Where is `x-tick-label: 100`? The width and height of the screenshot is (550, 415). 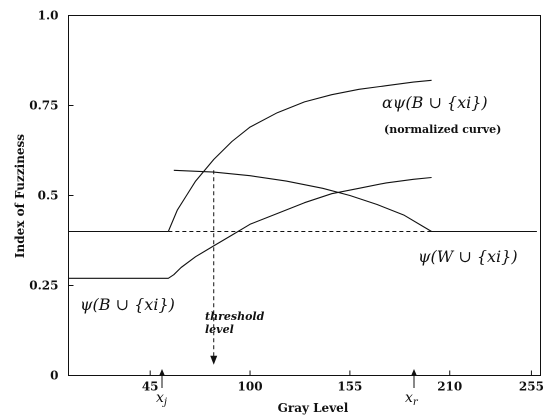
x-tick-label: 100 is located at coordinates (250, 387).